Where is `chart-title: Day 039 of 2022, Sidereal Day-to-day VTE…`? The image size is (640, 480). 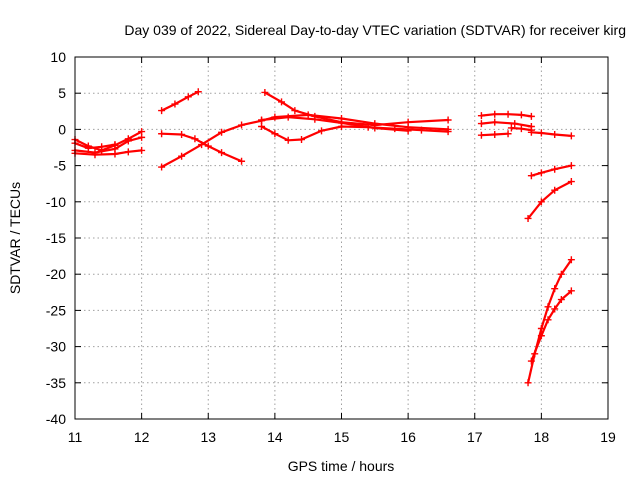 chart-title: Day 039 of 2022, Sidereal Day-to-day VTE… is located at coordinates (375, 30).